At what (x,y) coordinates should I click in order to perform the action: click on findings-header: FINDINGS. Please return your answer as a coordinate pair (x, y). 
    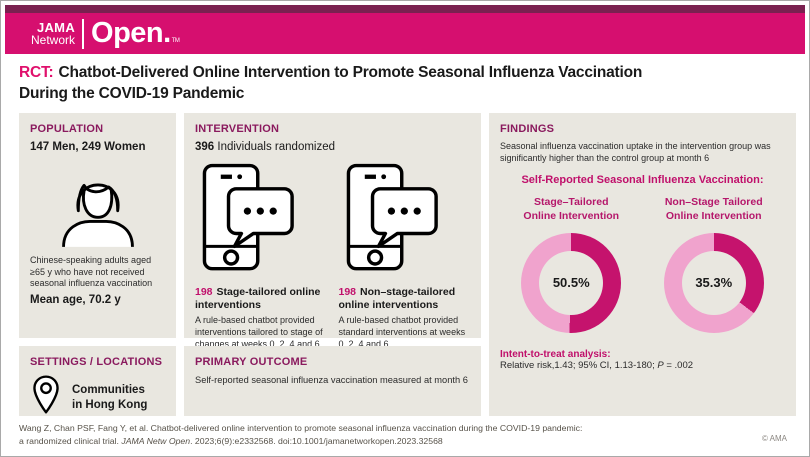
    Looking at the image, I should click on (527, 129).